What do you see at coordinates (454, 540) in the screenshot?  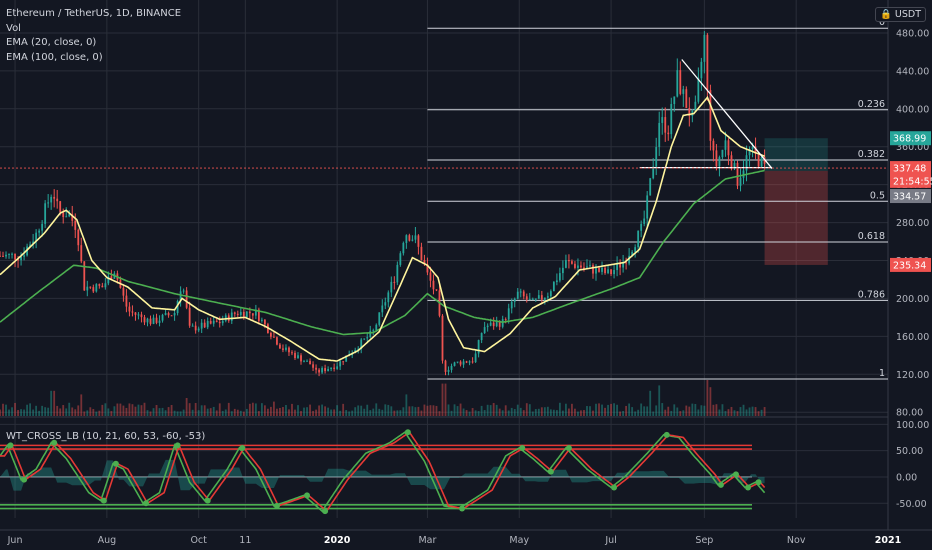 I see `time-axis: Jun Aug Oct 11 2020 Mar May Jul Sep Nov 2021` at bounding box center [454, 540].